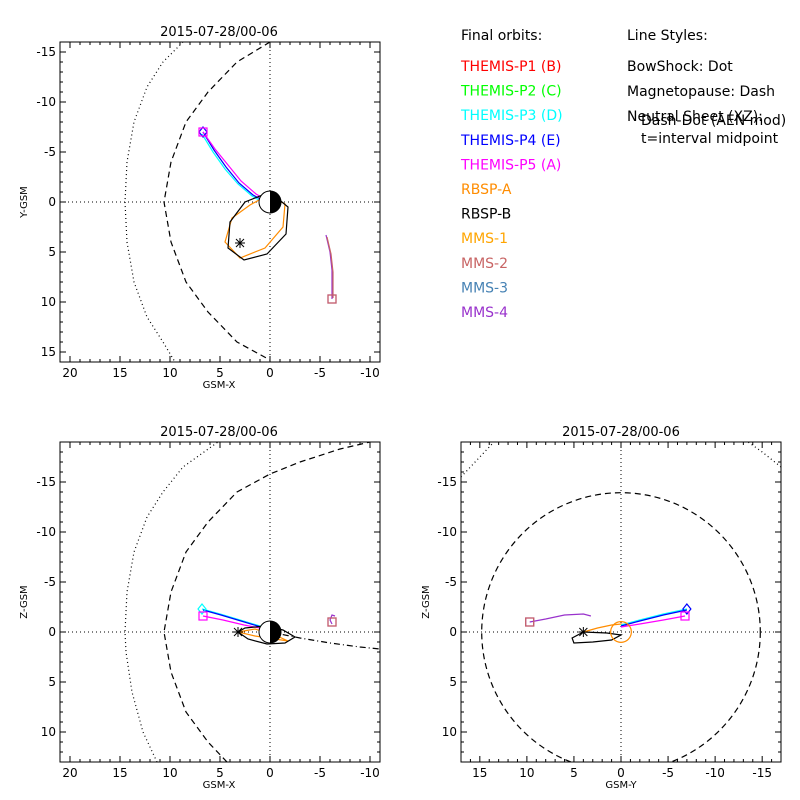 This screenshot has height=800, width=800. I want to click on legend-item: MMS-1, so click(484, 239).